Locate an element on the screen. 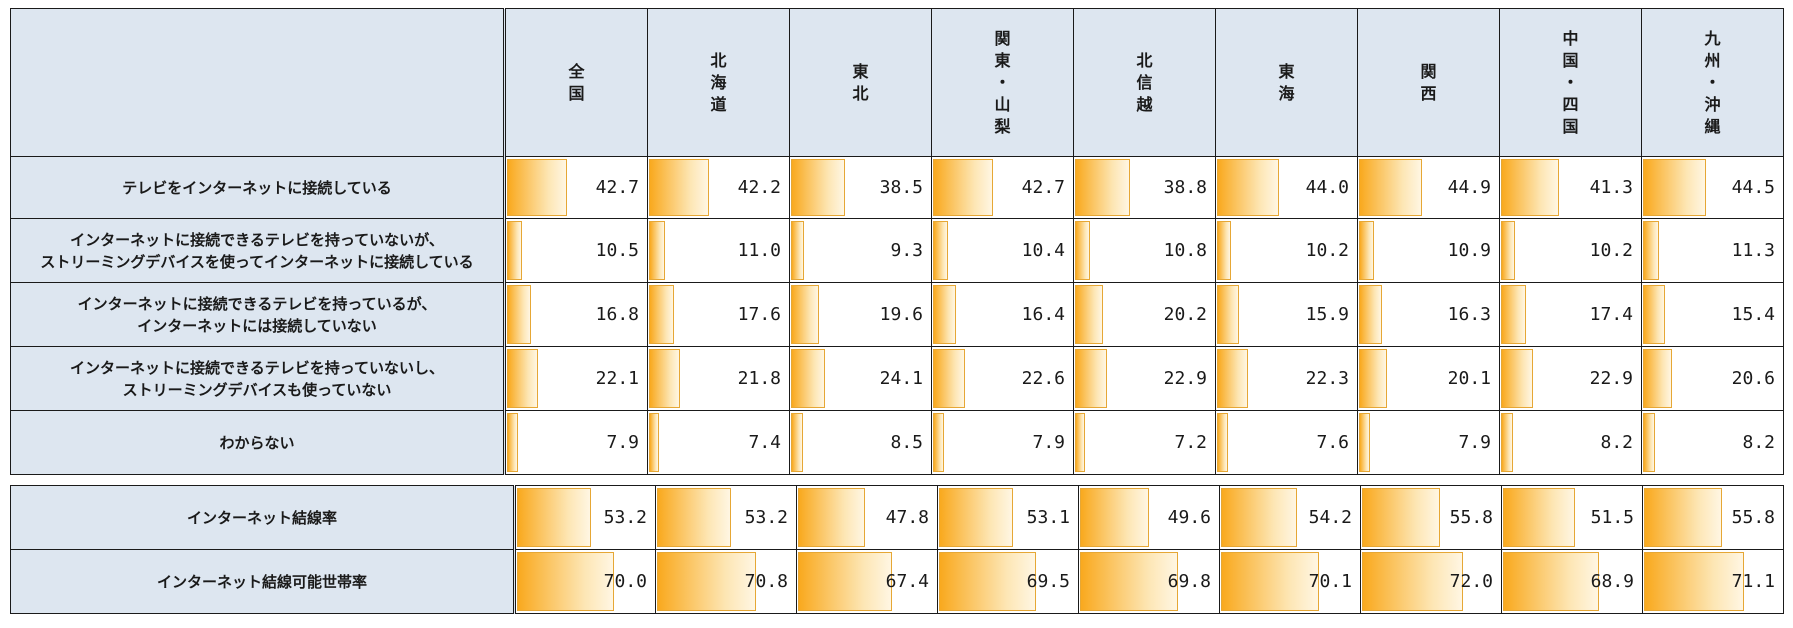  value-cell: 51.5 is located at coordinates (1572, 517).